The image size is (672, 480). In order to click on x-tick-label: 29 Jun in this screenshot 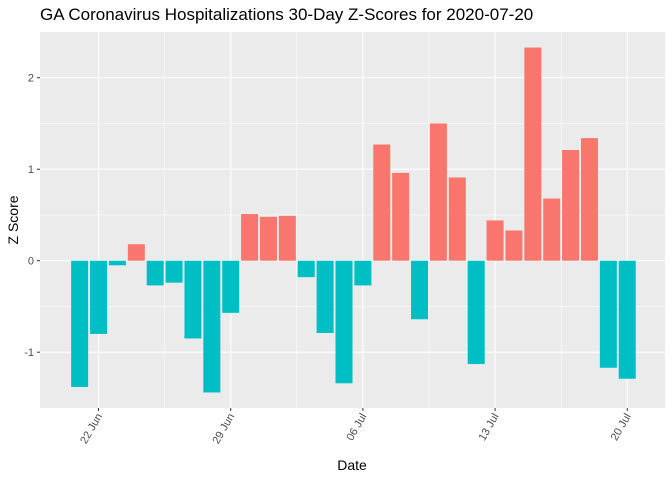, I will do `click(223, 429)`.